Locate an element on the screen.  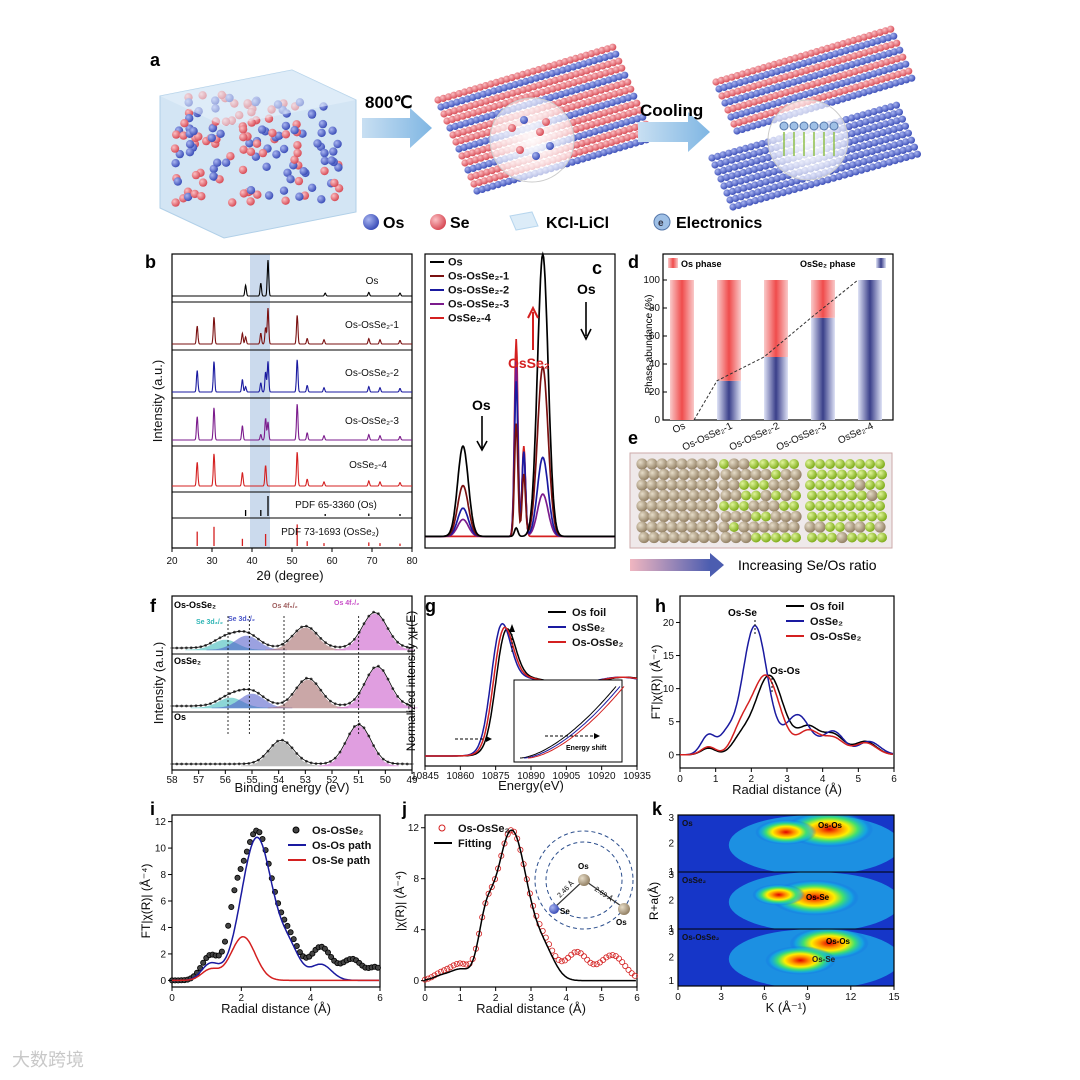
atom-models is located at coordinates (761, 501).